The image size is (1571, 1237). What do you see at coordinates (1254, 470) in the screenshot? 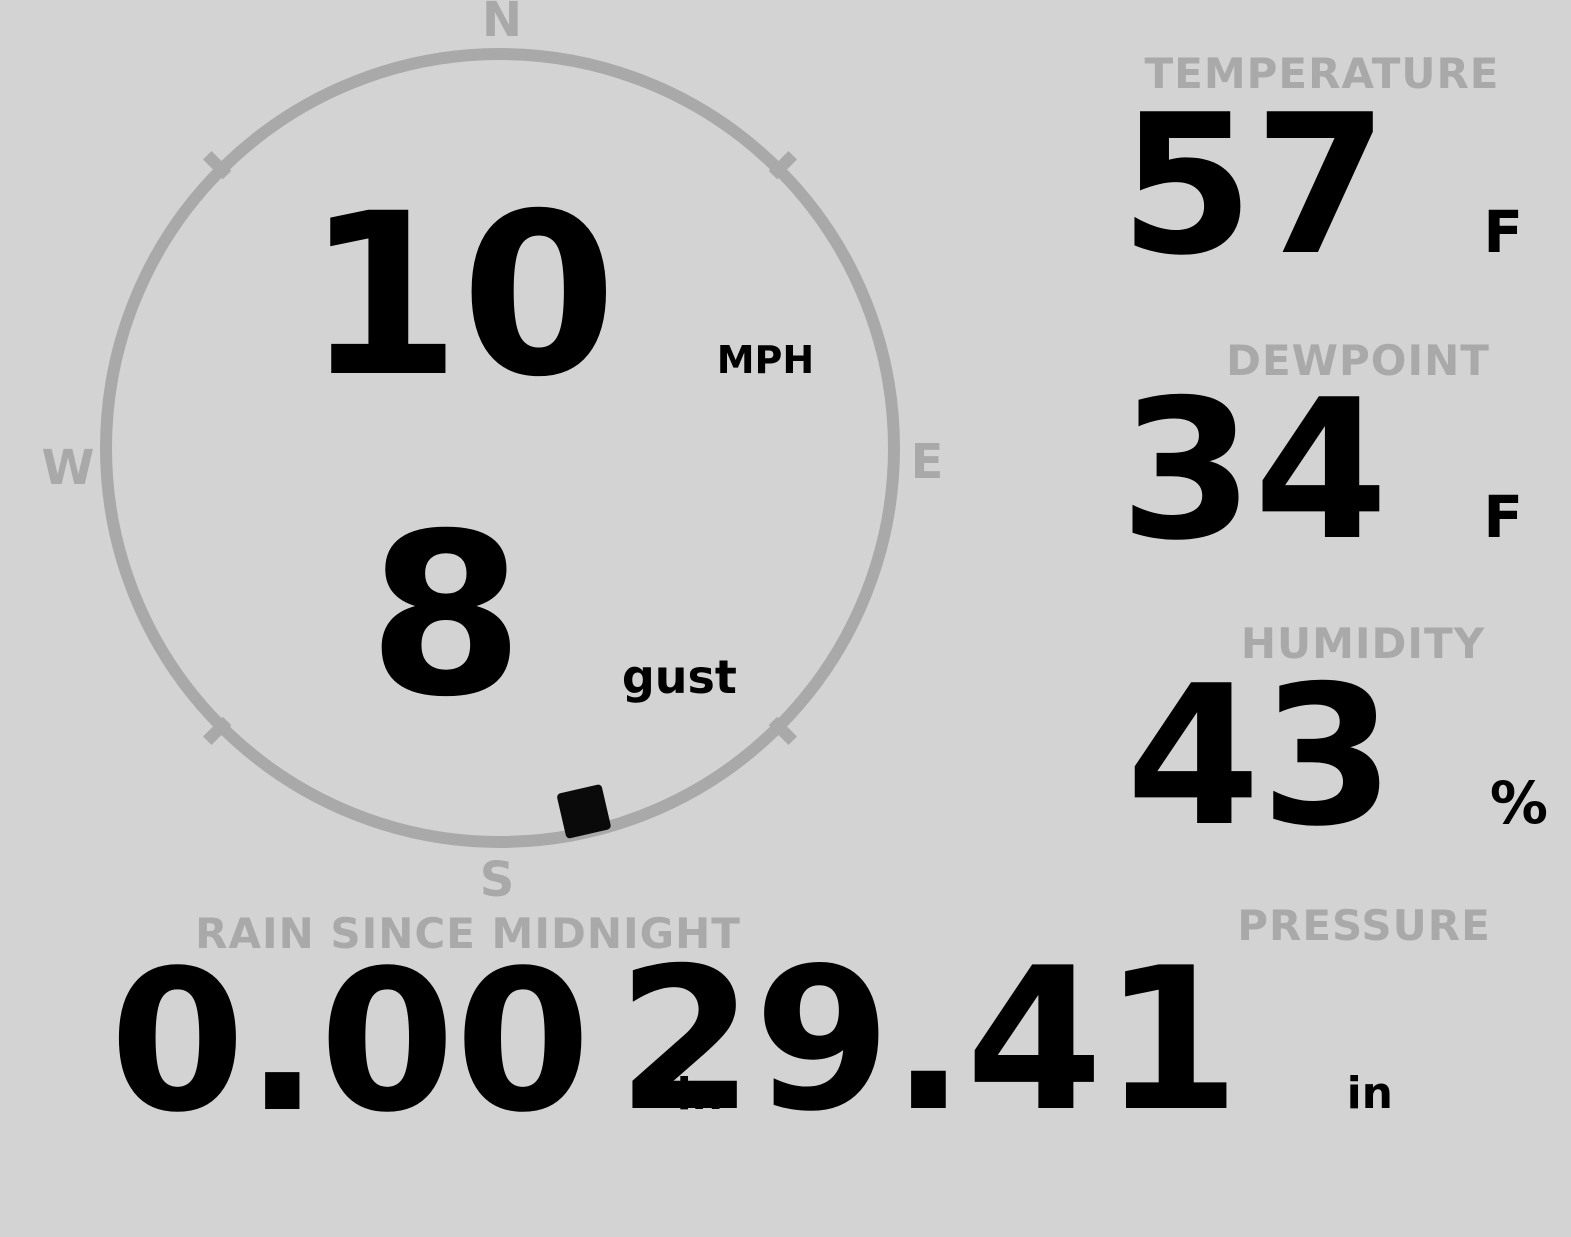
I see `dewpoint-value: 34` at bounding box center [1254, 470].